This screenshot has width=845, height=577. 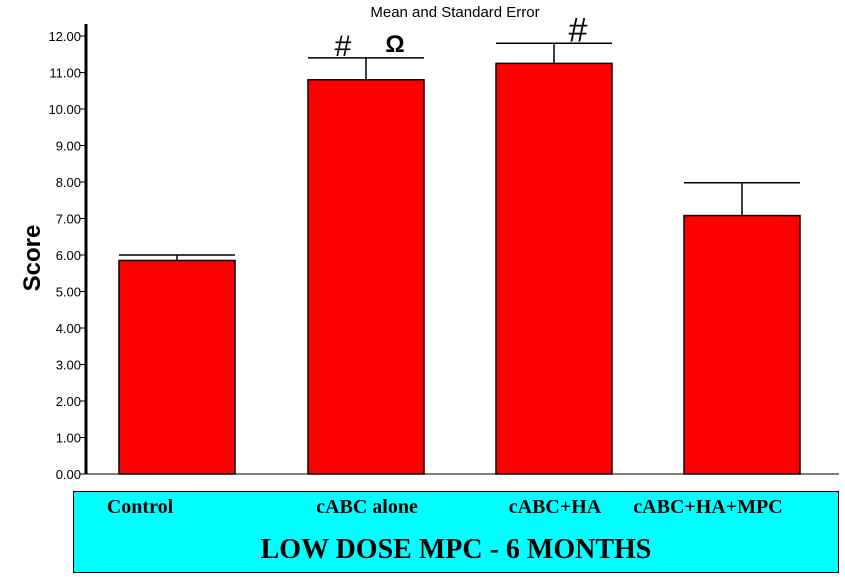 What do you see at coordinates (140, 507) in the screenshot?
I see `x-tick-label: Control` at bounding box center [140, 507].